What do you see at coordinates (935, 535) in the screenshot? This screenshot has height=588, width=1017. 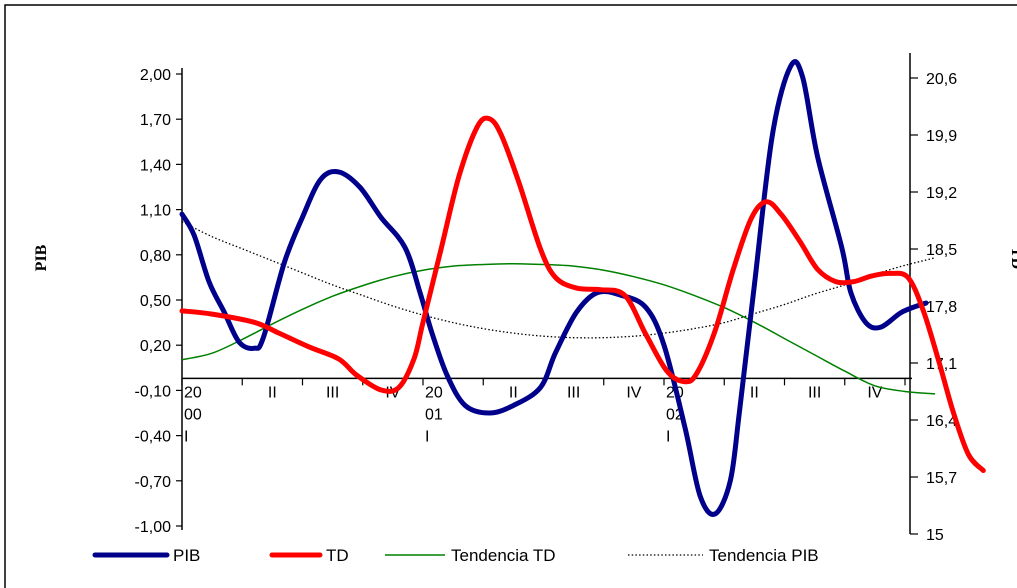 I see `y-right-tick-label: 15` at bounding box center [935, 535].